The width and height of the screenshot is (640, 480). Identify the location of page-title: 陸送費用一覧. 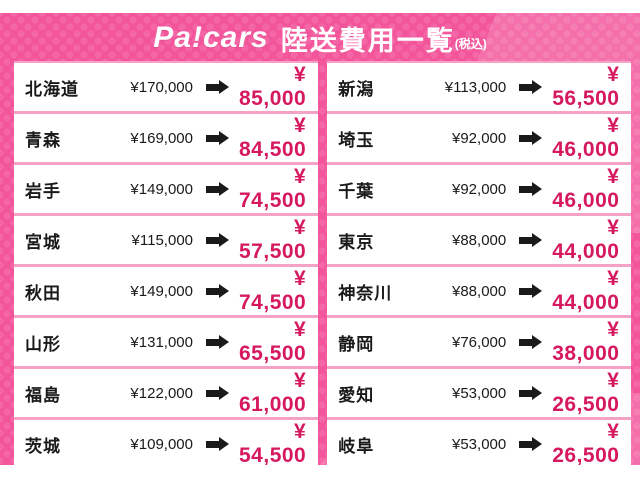
(367, 40).